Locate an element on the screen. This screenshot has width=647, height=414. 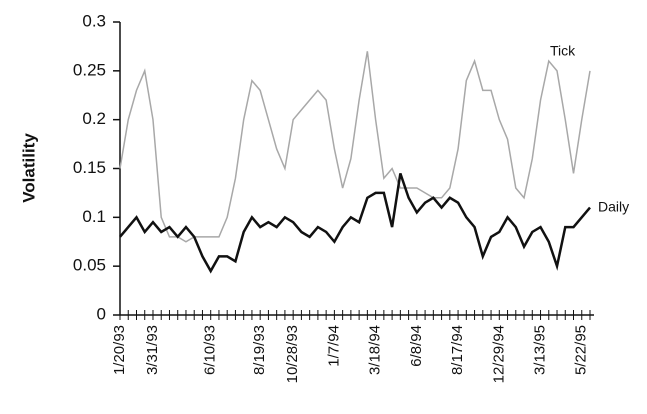
x-tick-label: 10/28/93 is located at coordinates (292, 354).